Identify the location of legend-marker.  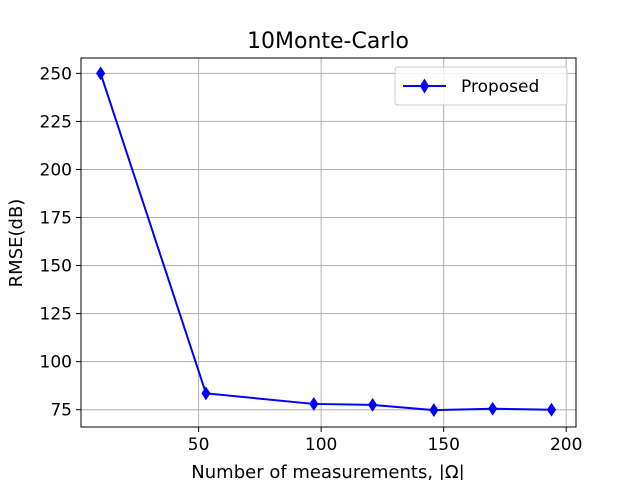
(424, 86).